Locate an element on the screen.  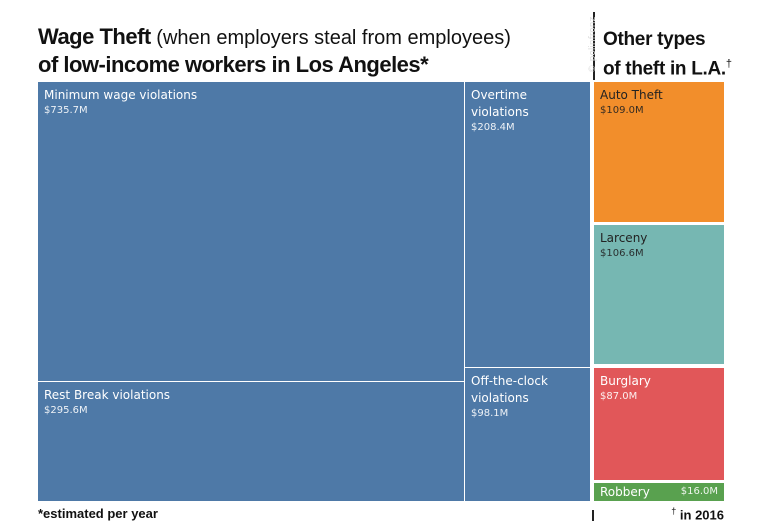
tick-mark is located at coordinates (593, 515).